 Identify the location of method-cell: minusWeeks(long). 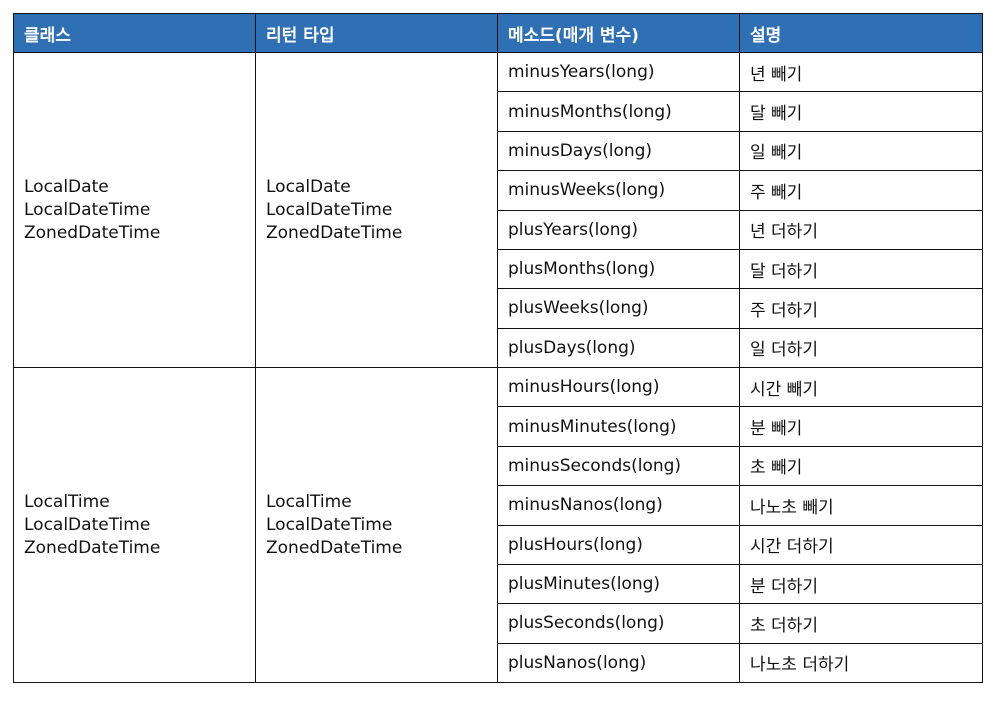
(618, 190).